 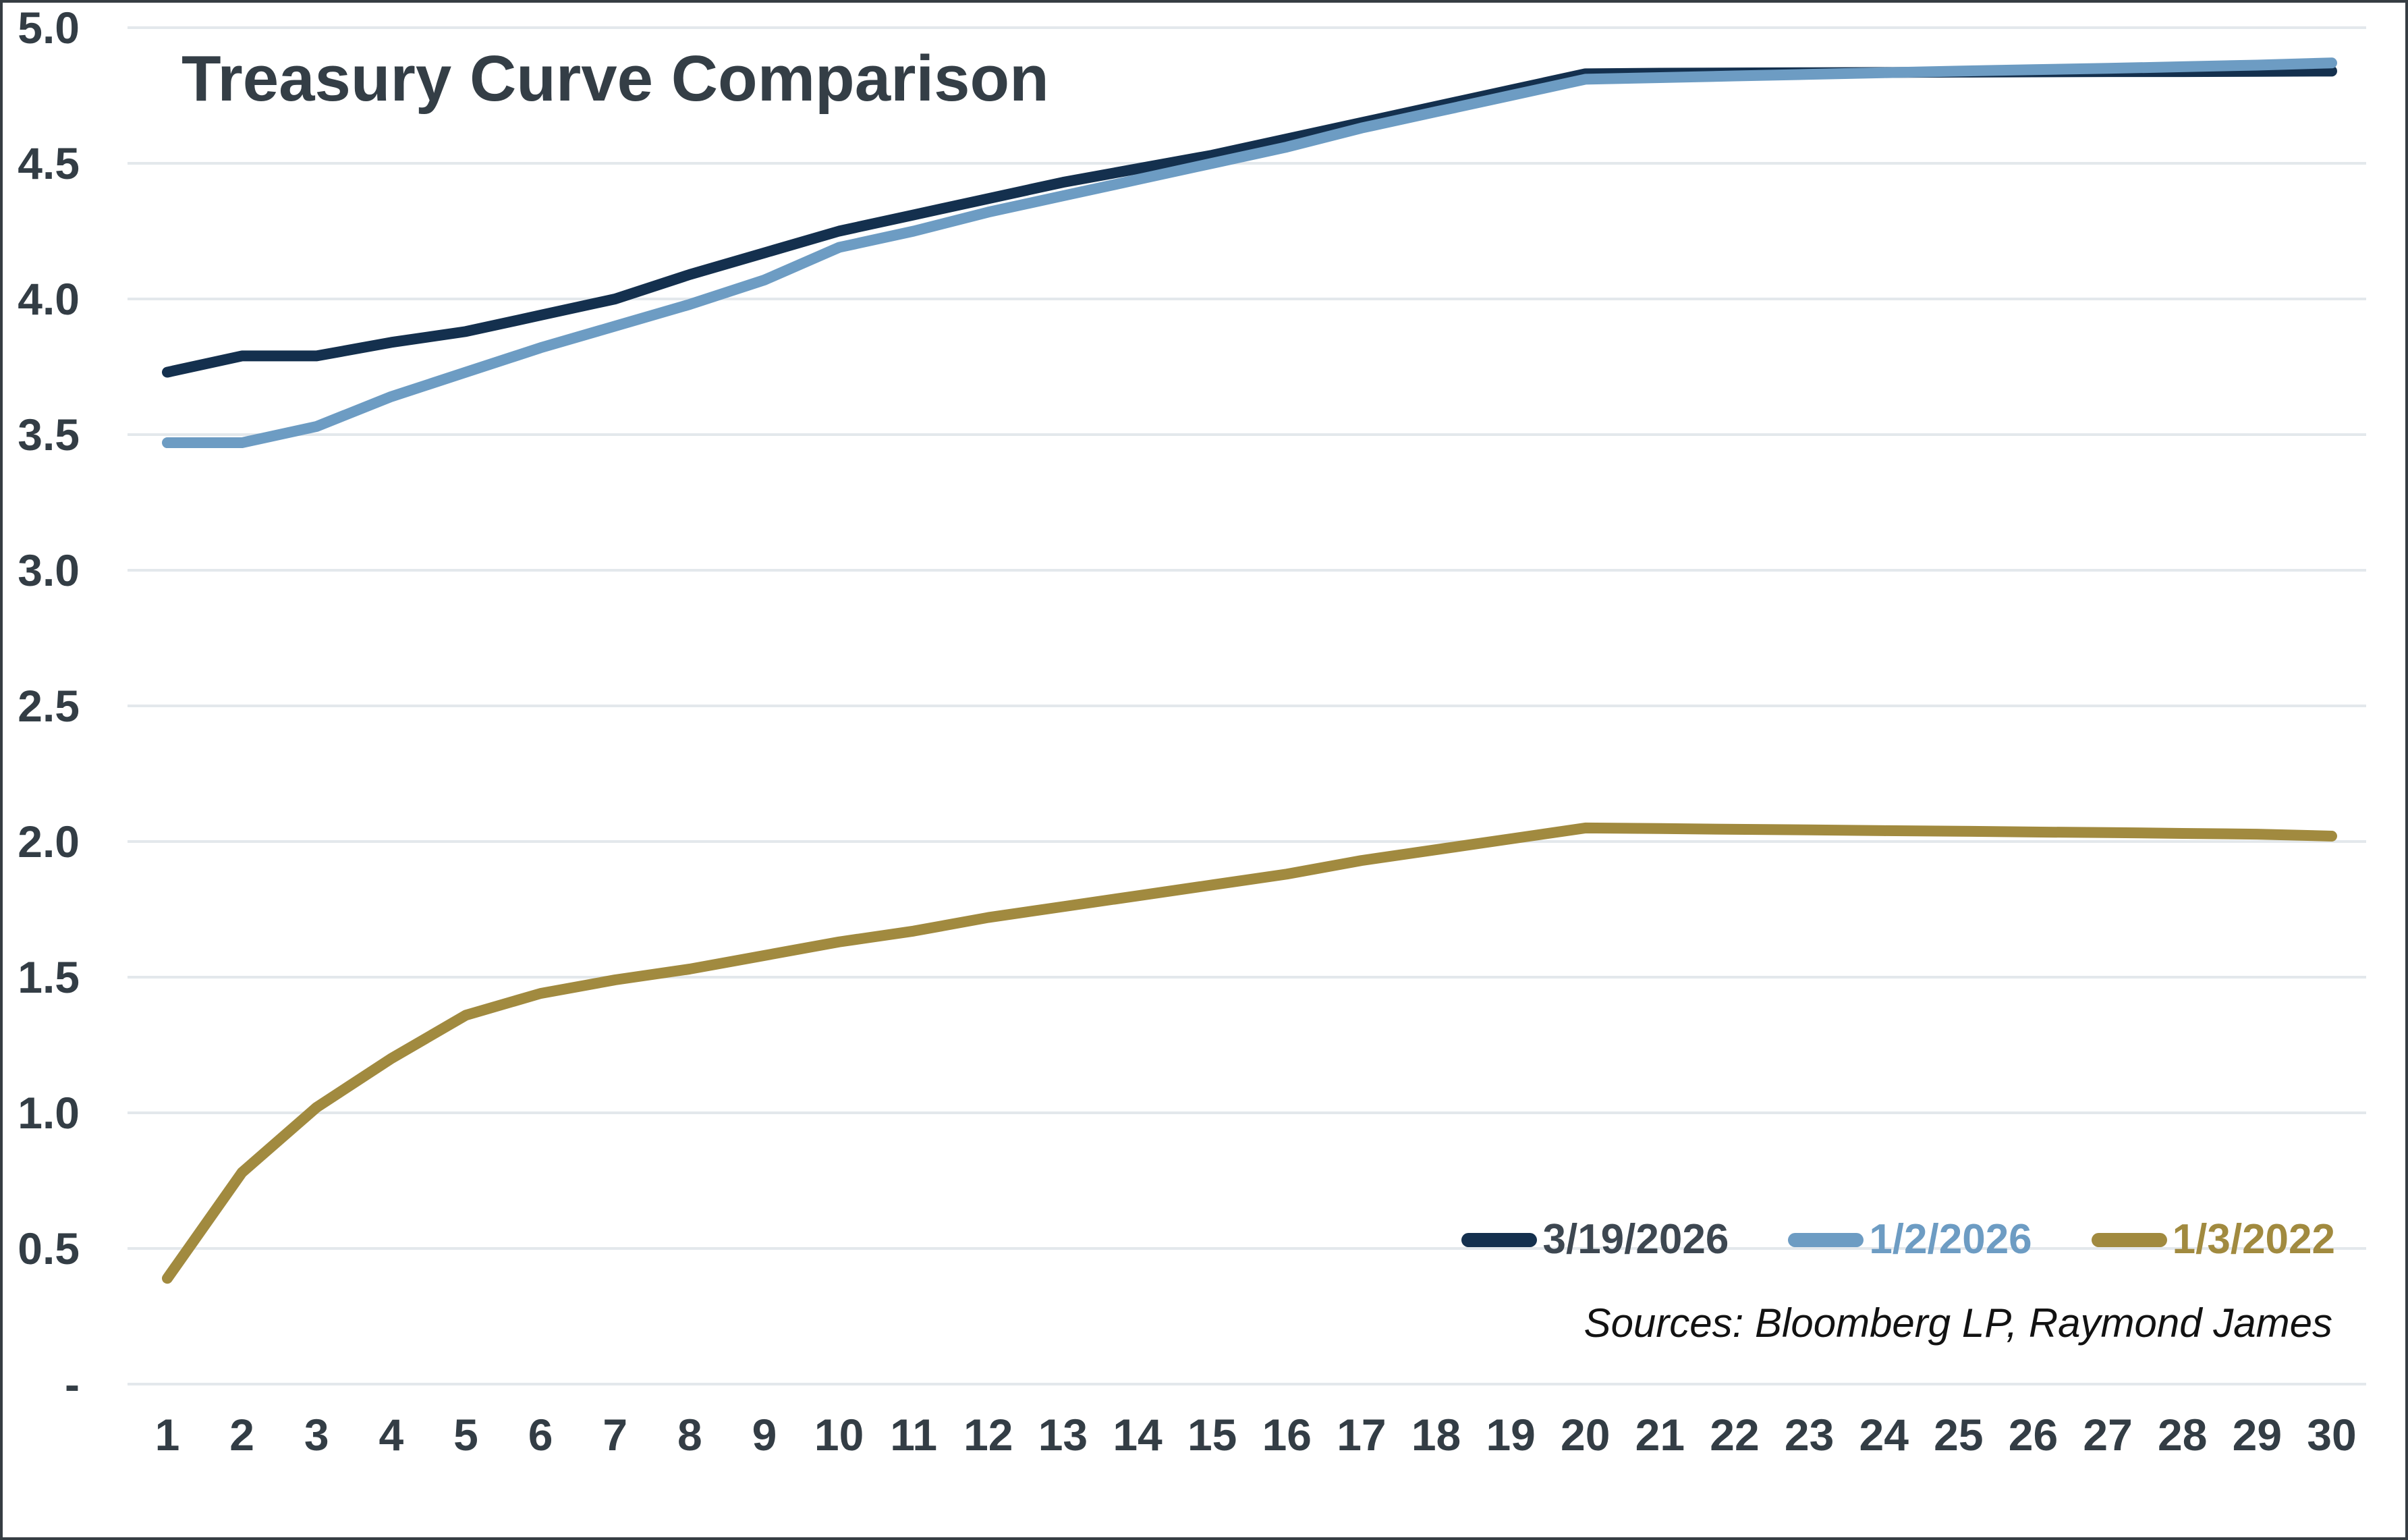 I want to click on x-tick-label: 18, so click(x=1436, y=1435).